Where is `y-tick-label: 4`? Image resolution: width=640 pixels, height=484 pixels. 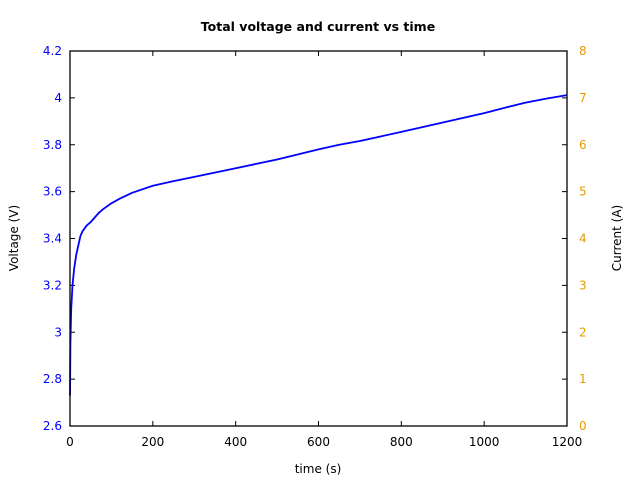 y-tick-label: 4 is located at coordinates (58, 98).